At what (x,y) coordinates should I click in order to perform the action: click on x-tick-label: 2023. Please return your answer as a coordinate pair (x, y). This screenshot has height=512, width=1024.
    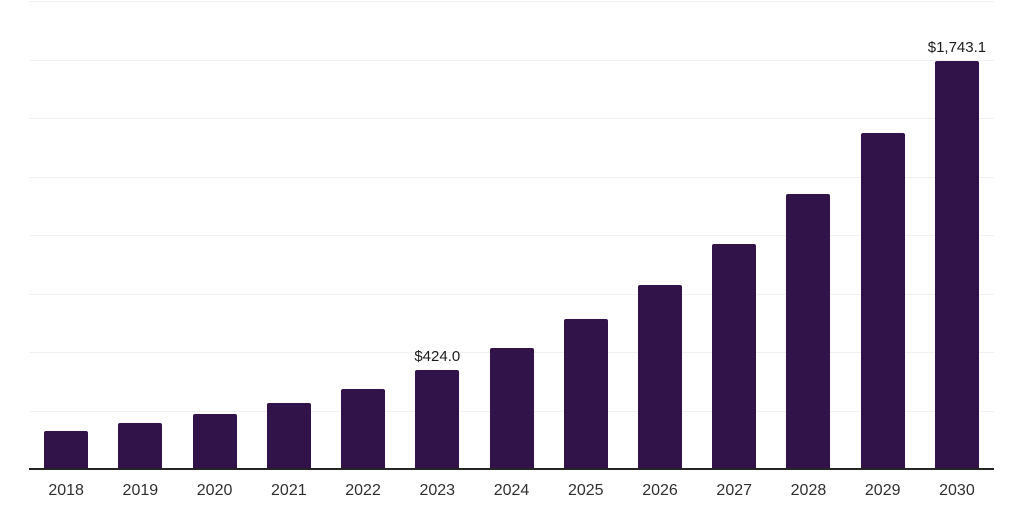
    Looking at the image, I should click on (437, 490).